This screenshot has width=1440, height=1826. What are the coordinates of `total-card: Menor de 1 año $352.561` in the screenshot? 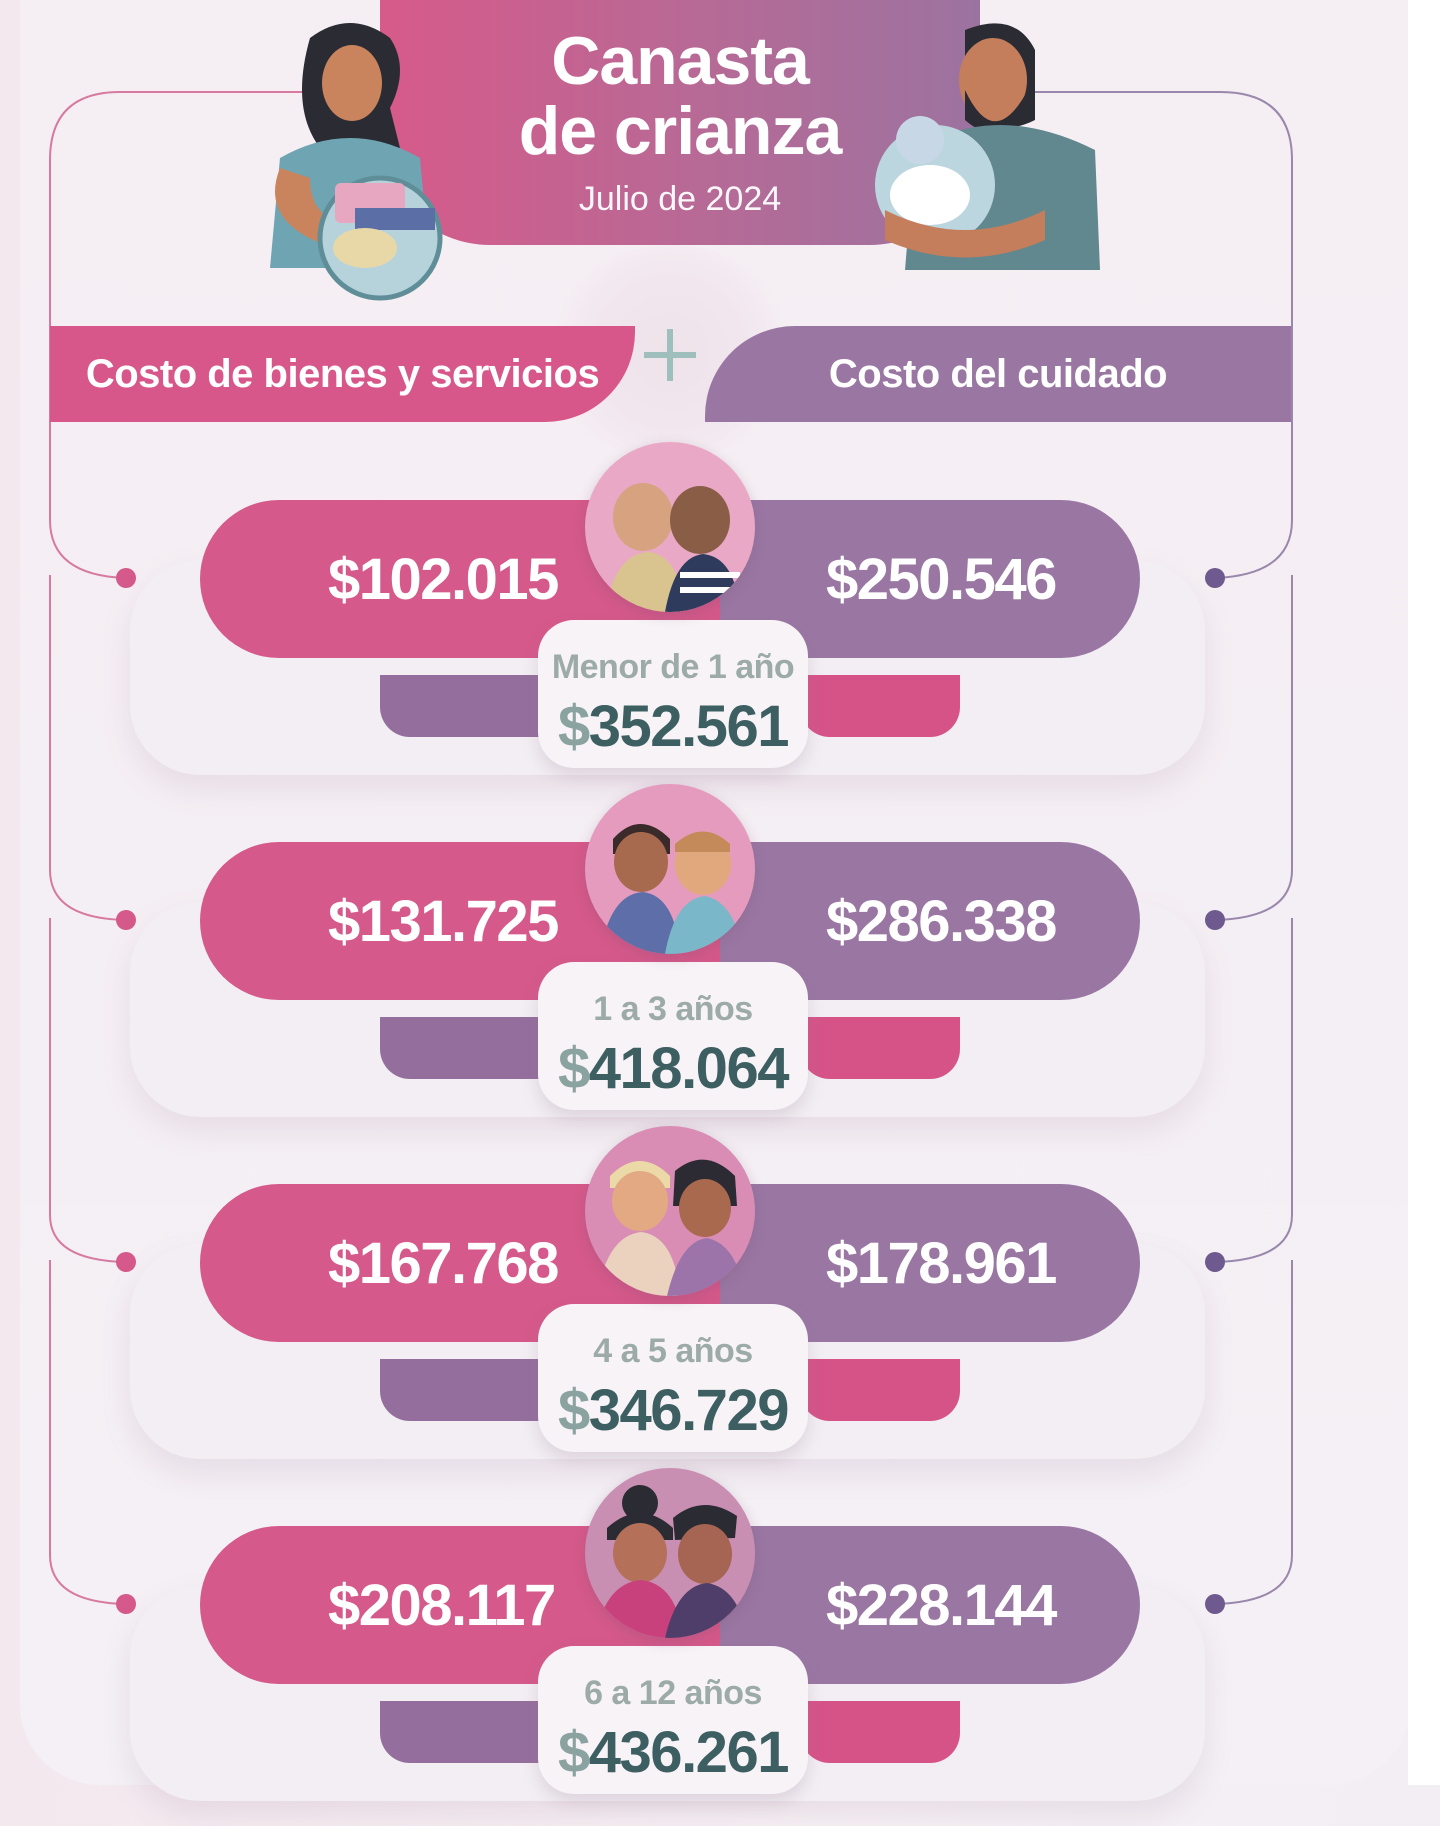 It's located at (673, 694).